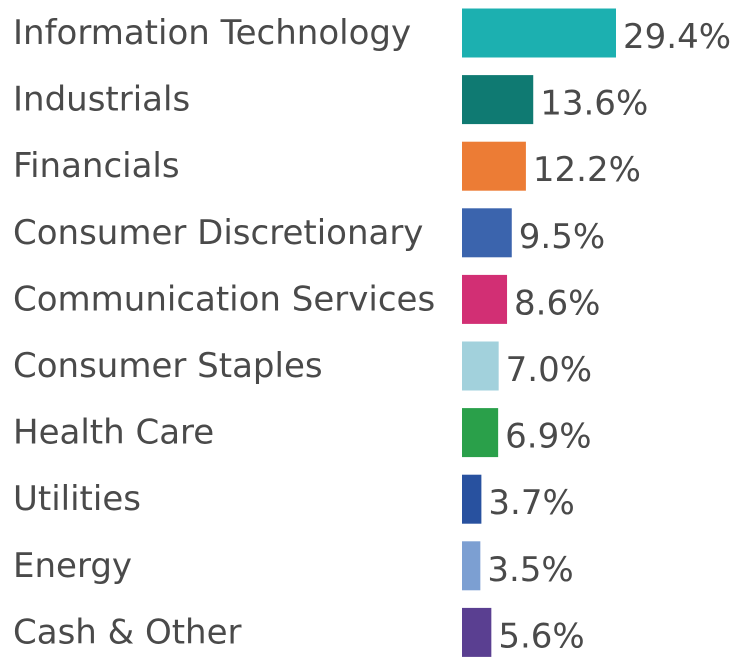  I want to click on category-label: Consumer Staples, so click(168, 366).